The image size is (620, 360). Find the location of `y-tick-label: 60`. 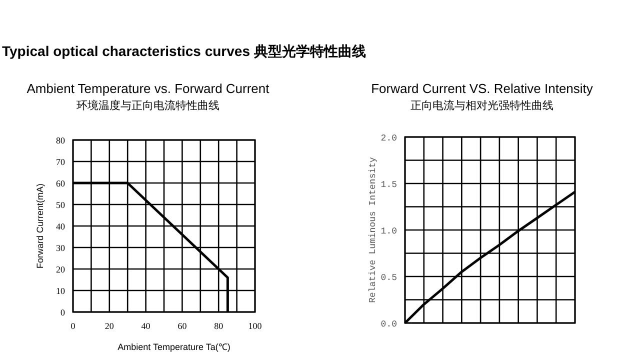

y-tick-label: 60 is located at coordinates (61, 183).